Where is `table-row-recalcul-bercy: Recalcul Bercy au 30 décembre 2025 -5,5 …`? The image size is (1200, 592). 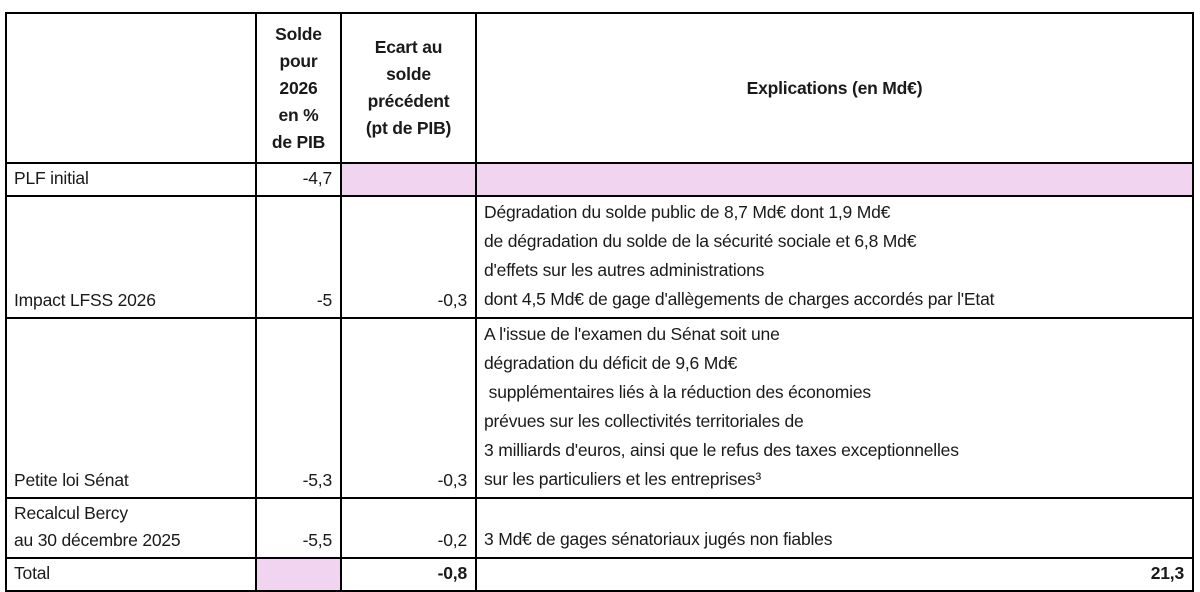
table-row-recalcul-bercy: Recalcul Bercy au 30 décembre 2025 -5,5 … is located at coordinates (599, 528).